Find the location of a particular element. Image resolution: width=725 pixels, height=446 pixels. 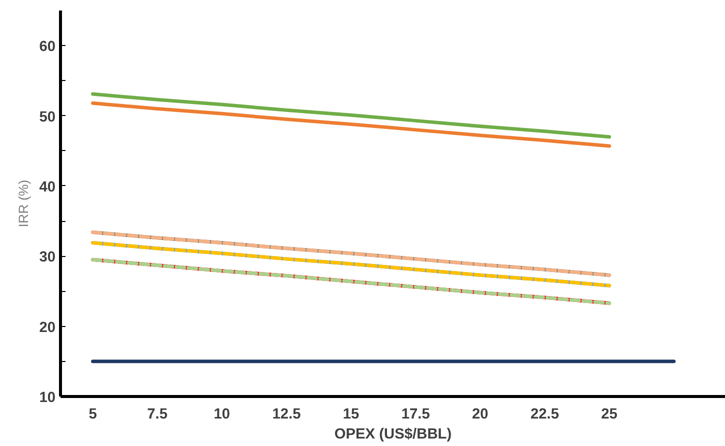

x-tick-label: 5 is located at coordinates (92, 414).